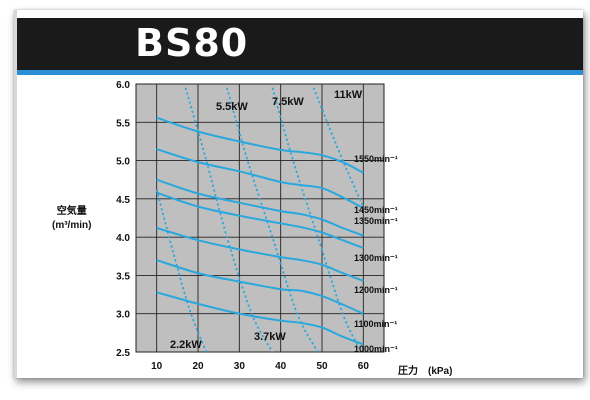 This screenshot has height=400, width=590. I want to click on power-label: 3.7kW, so click(270, 337).